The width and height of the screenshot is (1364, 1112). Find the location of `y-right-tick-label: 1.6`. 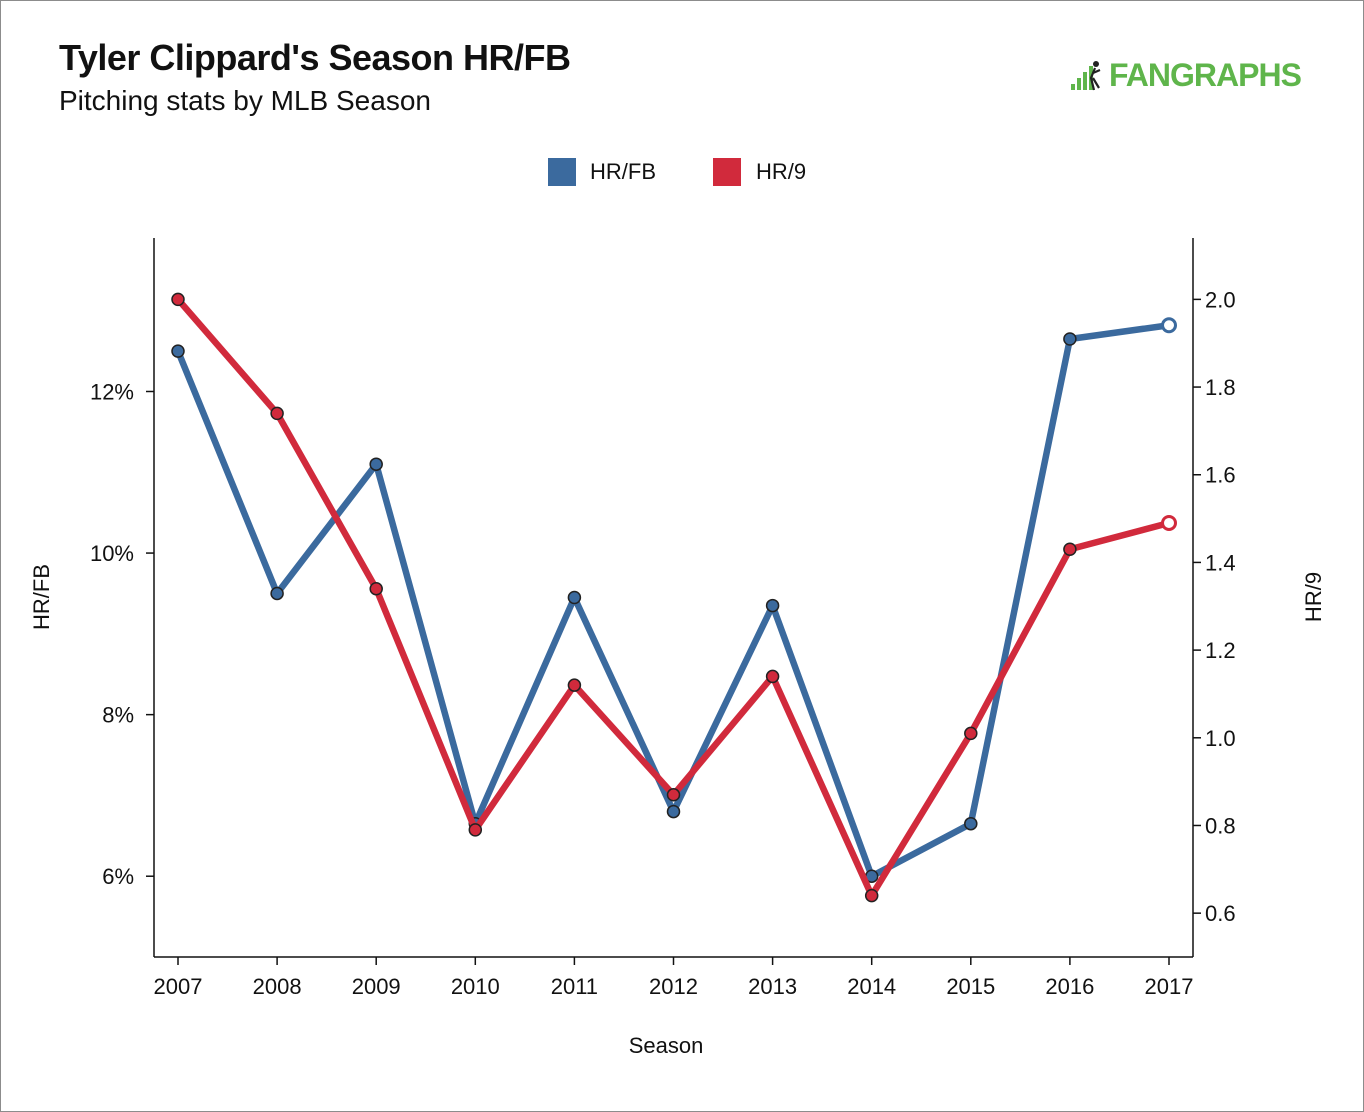

y-right-tick-label: 1.6 is located at coordinates (1220, 475).